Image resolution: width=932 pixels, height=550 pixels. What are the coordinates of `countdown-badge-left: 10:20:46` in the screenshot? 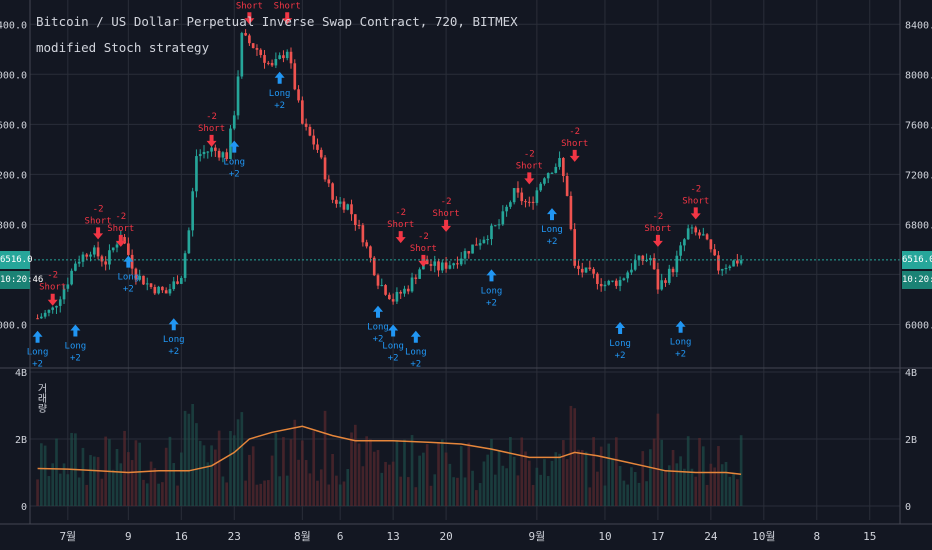 It's located at (21, 279).